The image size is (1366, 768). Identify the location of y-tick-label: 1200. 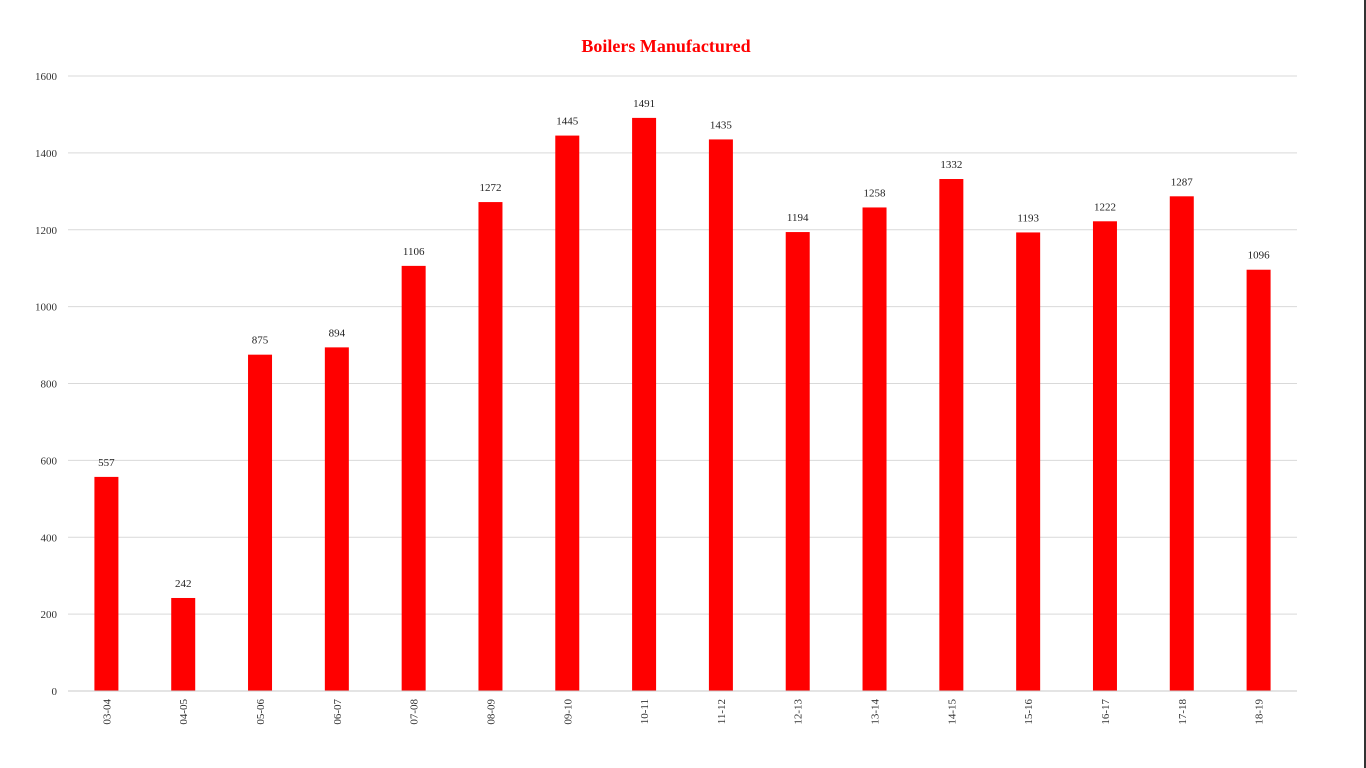
(46, 231).